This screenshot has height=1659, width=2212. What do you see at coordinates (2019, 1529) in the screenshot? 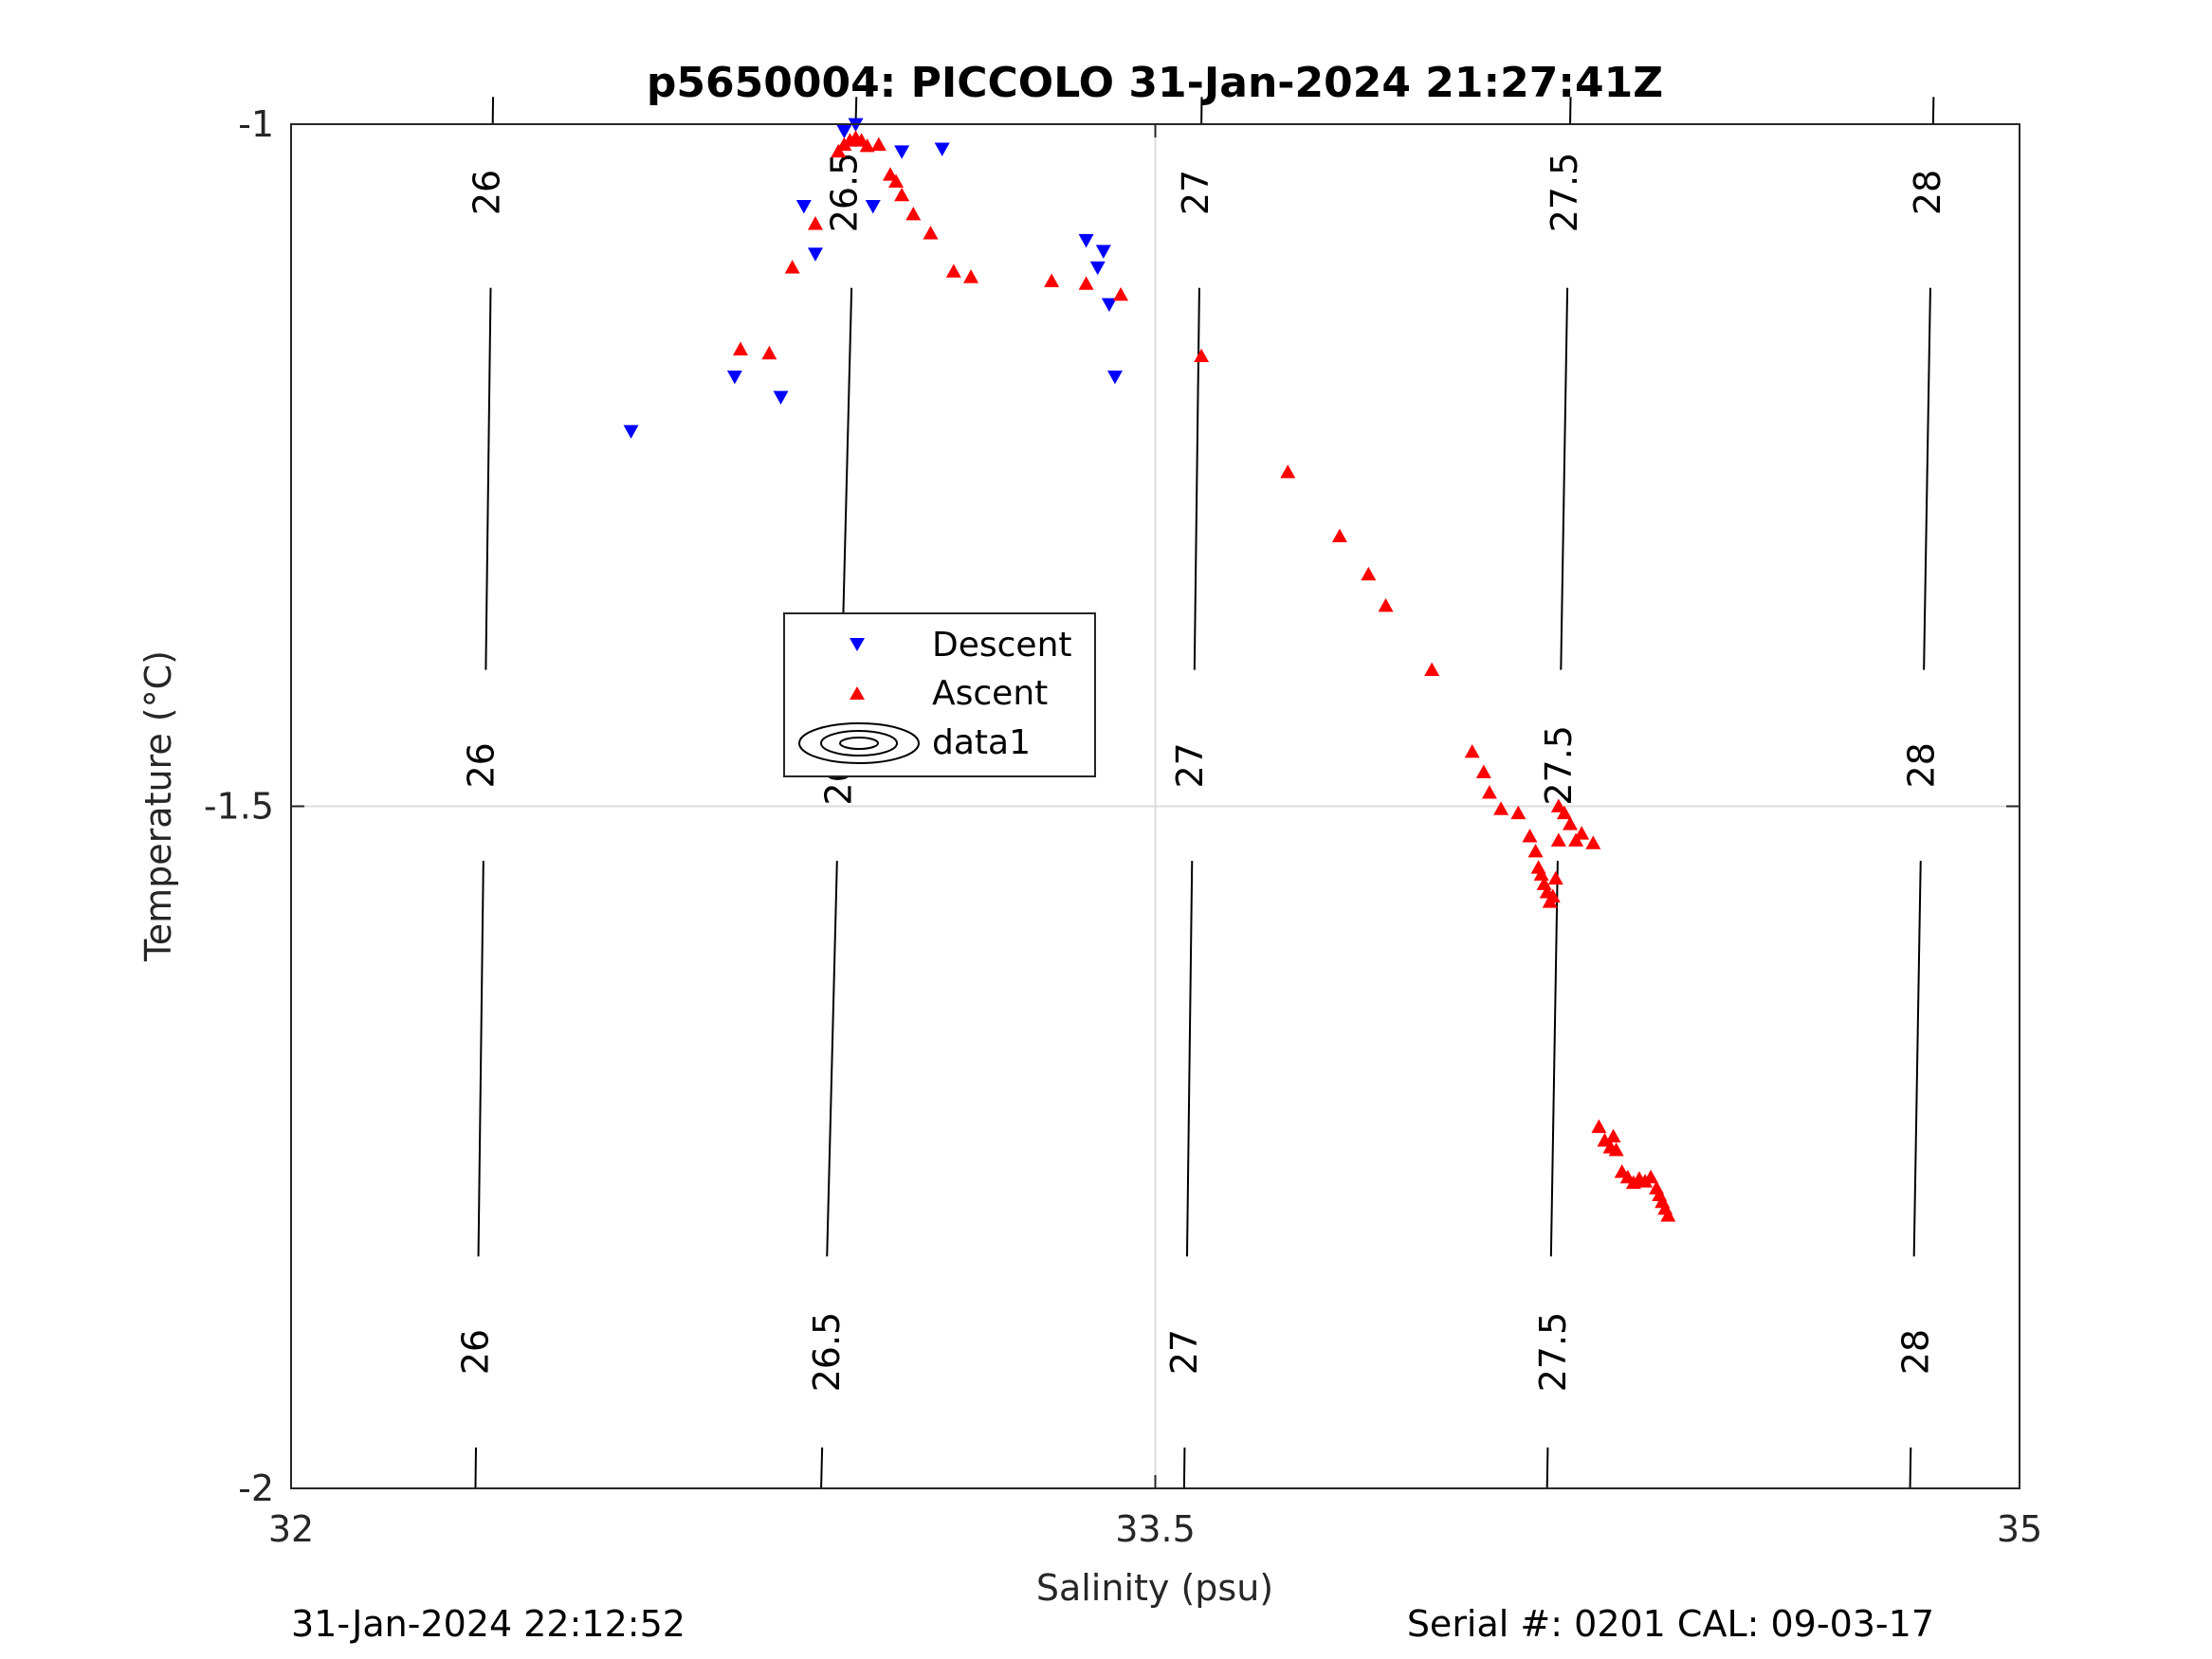
I see `x-tick-label: 35` at bounding box center [2019, 1529].